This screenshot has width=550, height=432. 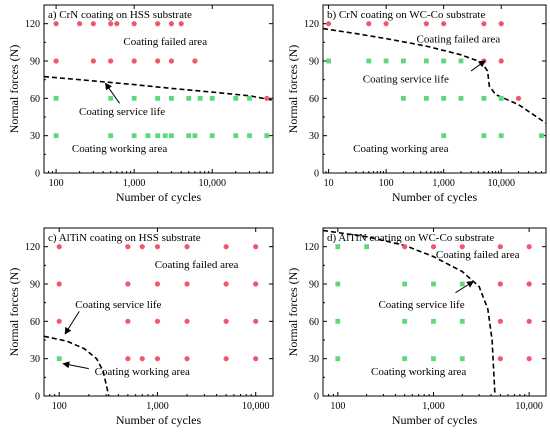 What do you see at coordinates (124, 238) in the screenshot?
I see `panel-title: c) AlTiN coating on HSS substrate` at bounding box center [124, 238].